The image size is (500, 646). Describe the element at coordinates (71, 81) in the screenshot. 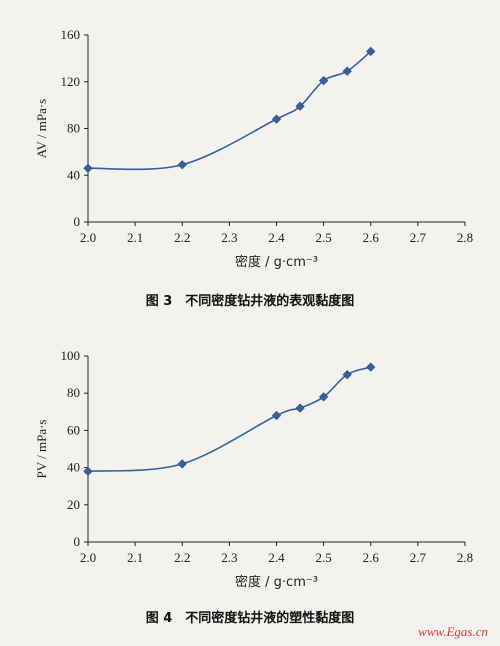

I see `y-tick-label: 120` at that location.